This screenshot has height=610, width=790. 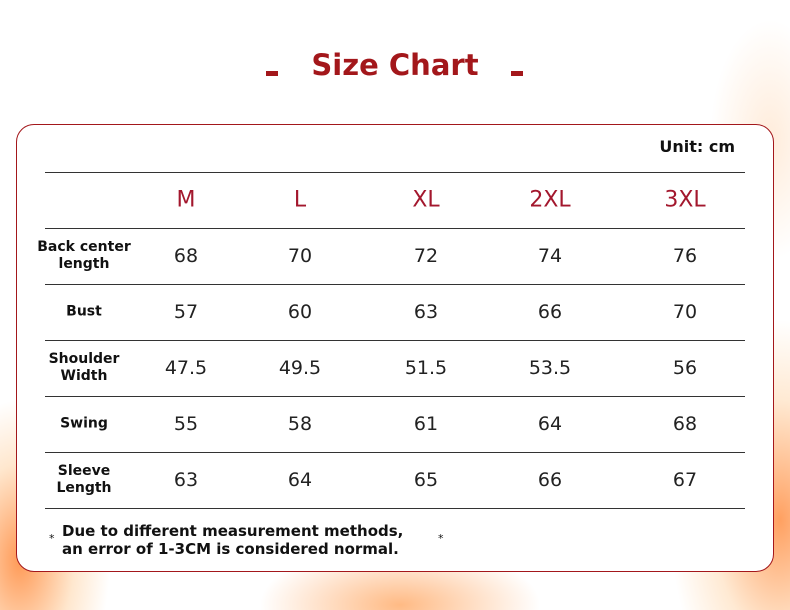 I want to click on row-label: Sleeve Length, so click(x=84, y=479).